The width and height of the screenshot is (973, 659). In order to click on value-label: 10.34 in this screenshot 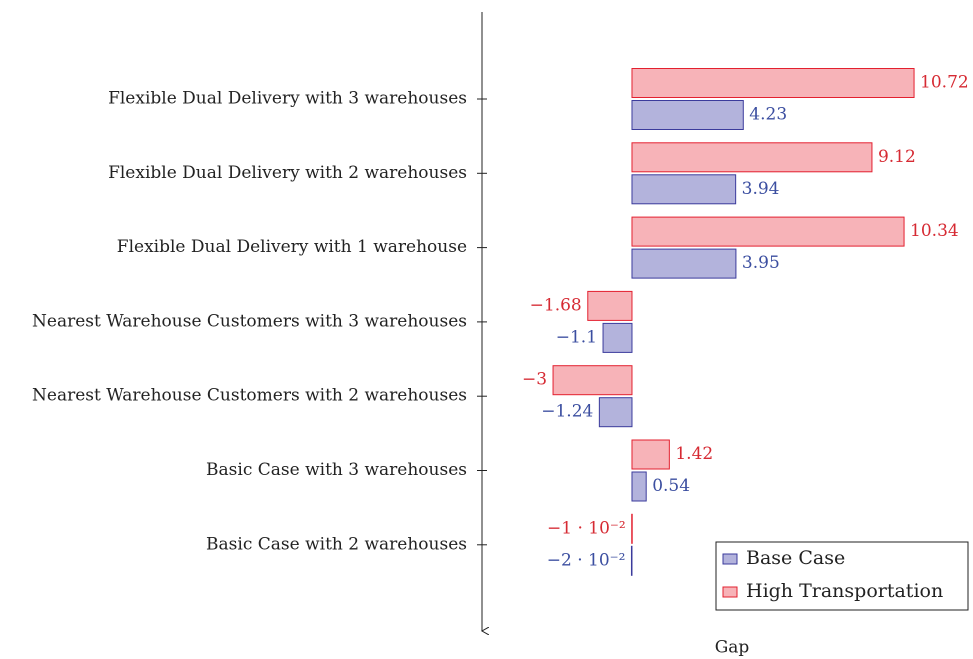, I will do `click(934, 231)`.